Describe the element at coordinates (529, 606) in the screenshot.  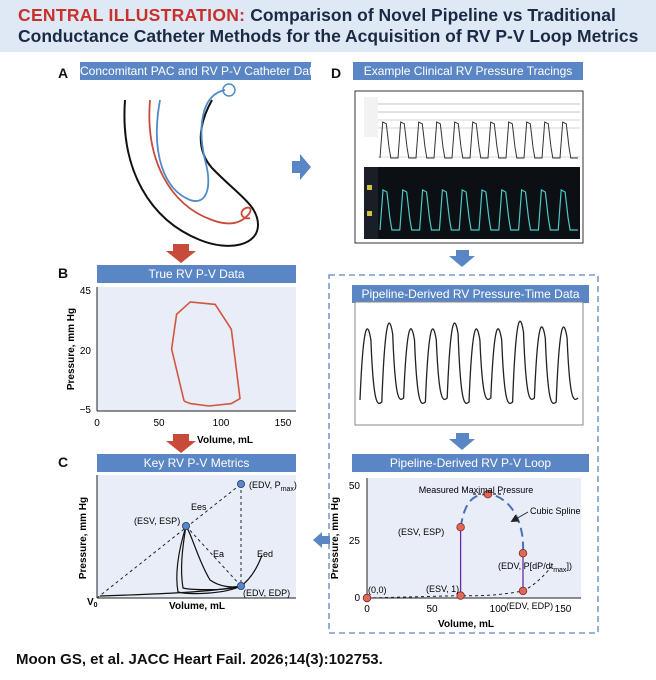
I see `label-edv-edp-f: (EDV, EDP)` at that location.